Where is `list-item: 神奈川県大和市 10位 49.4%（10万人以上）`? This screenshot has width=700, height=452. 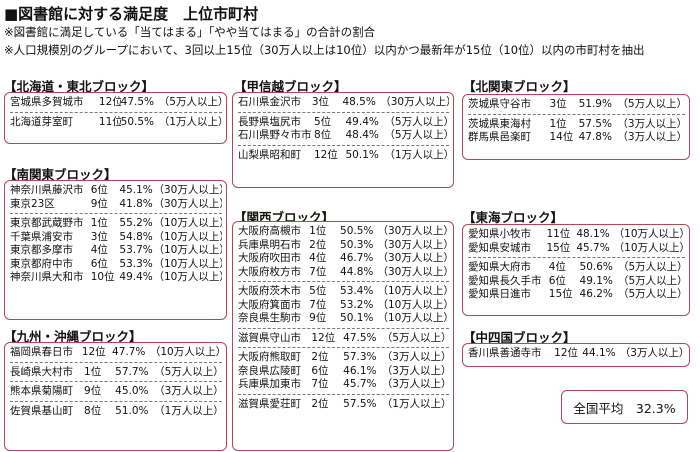 list-item: 神奈川県大和市 10位 49.4%（10万人以上） is located at coordinates (116, 278).